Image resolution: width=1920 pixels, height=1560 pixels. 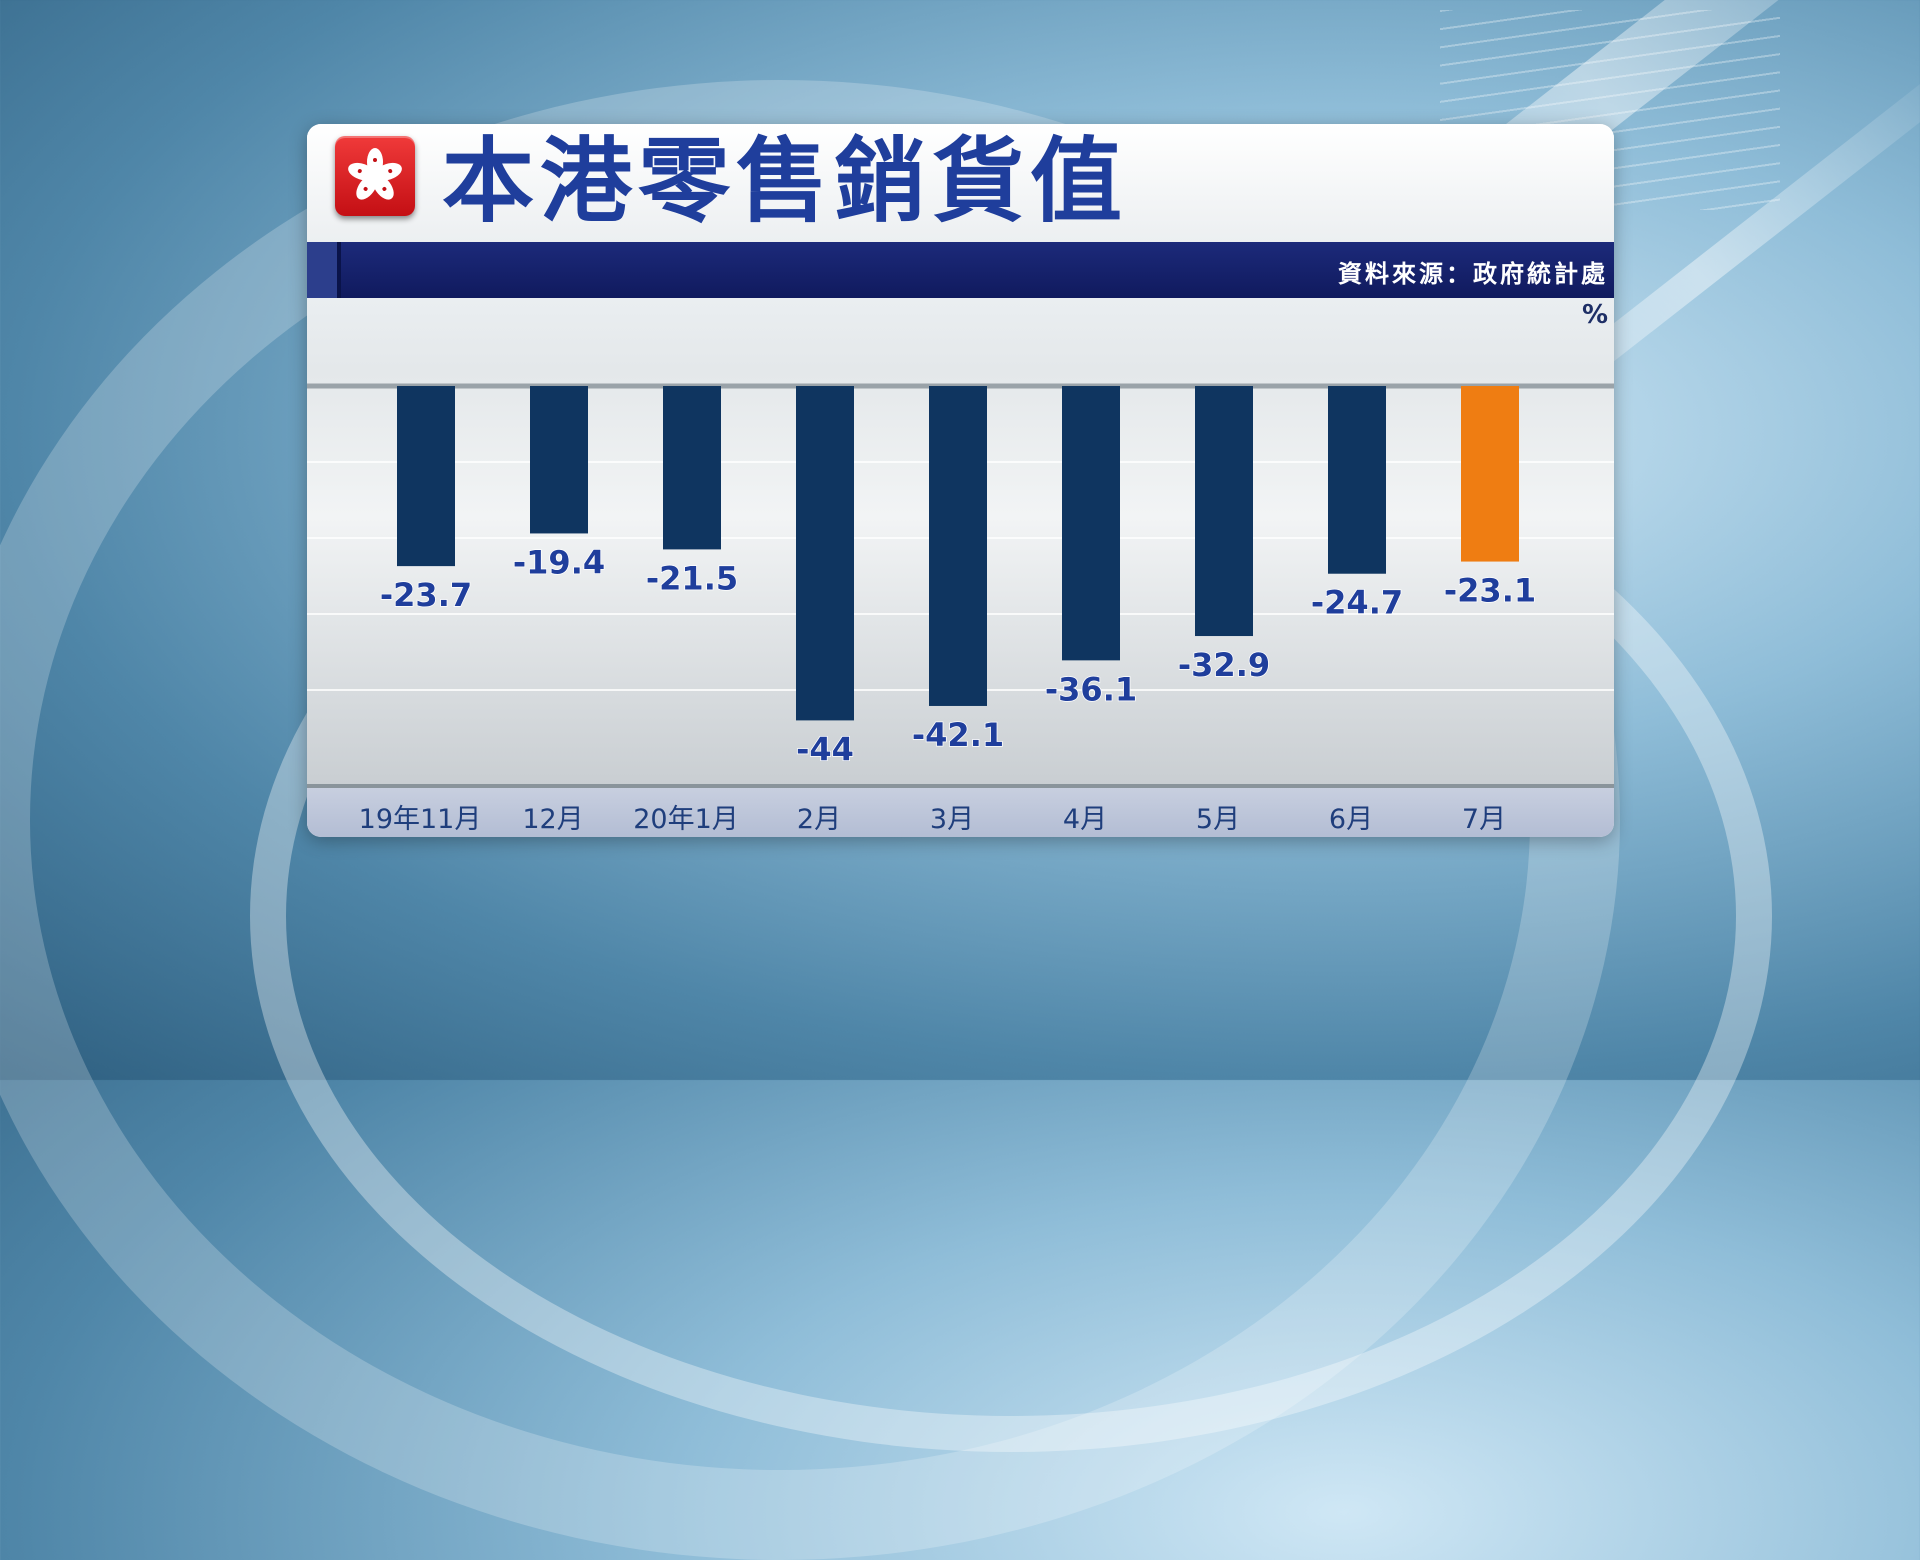 I want to click on unit-label: %, so click(x=1594, y=315).